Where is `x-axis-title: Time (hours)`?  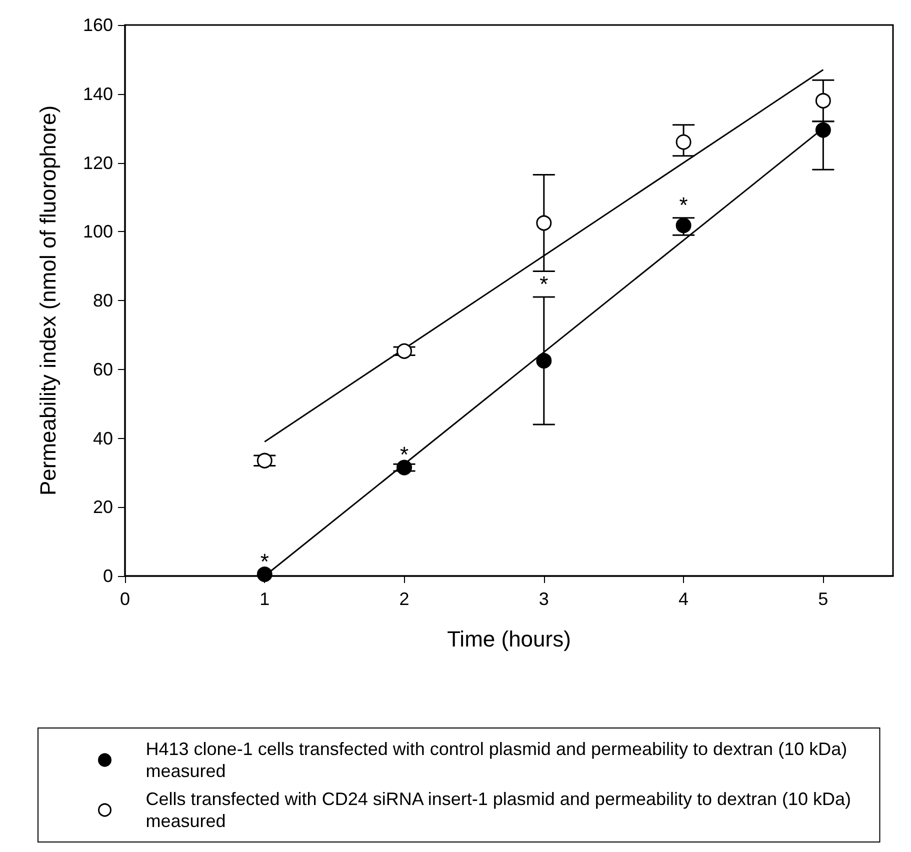
x-axis-title: Time (hours) is located at coordinates (509, 639).